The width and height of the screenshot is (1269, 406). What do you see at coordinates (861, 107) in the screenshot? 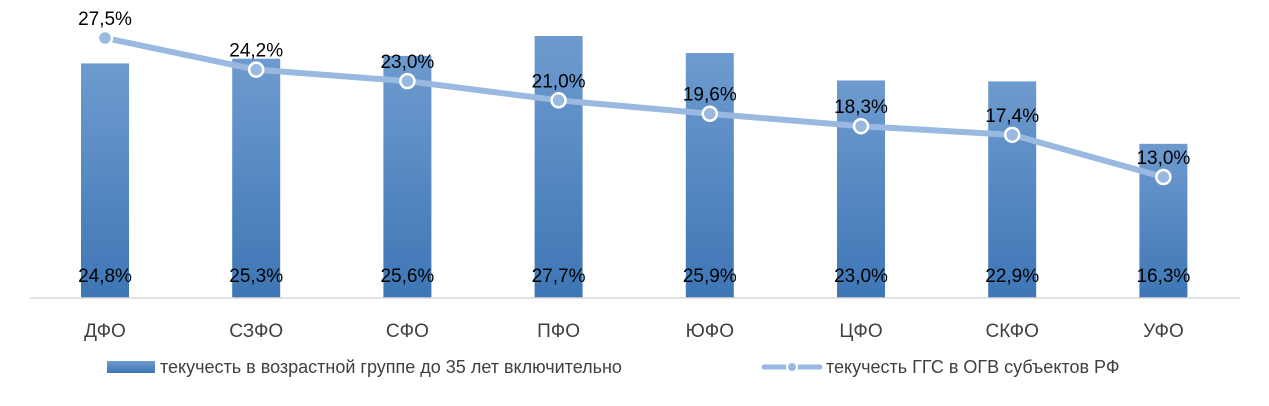
I see `line-label-5: 18,3%` at bounding box center [861, 107].